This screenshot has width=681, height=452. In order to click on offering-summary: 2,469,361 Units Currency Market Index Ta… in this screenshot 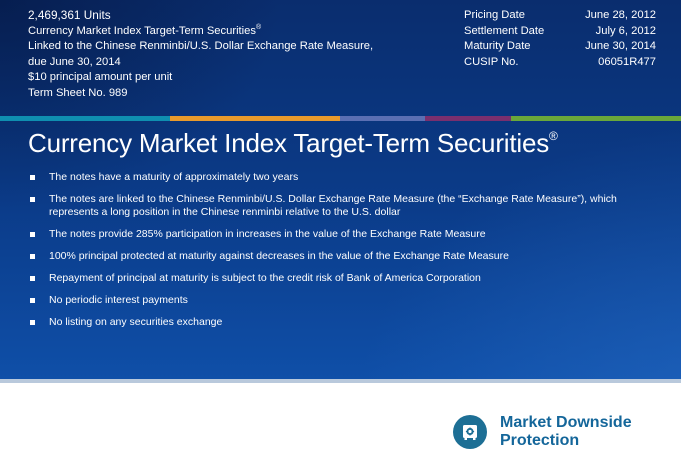, I will do `click(200, 55)`.